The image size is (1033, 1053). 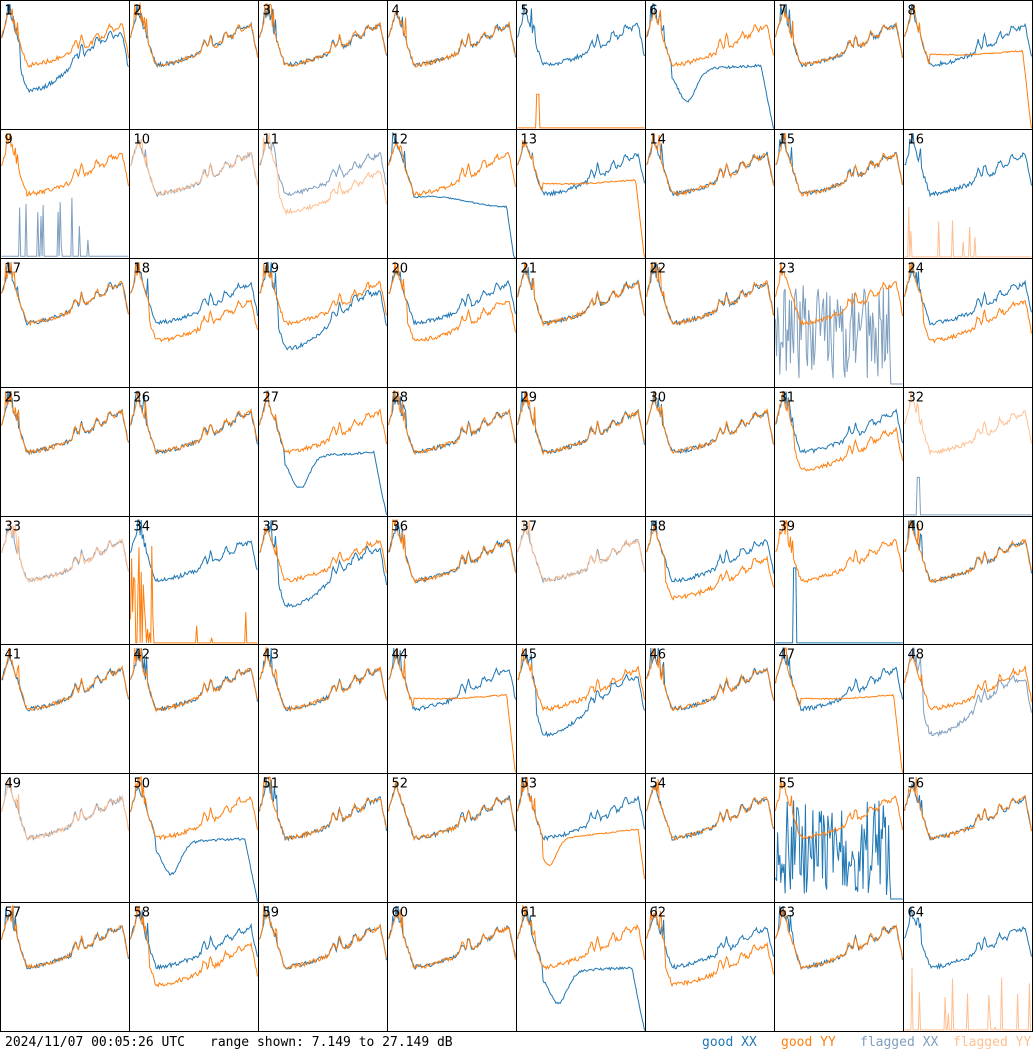 What do you see at coordinates (658, 655) in the screenshot?
I see `panel-number: 46` at bounding box center [658, 655].